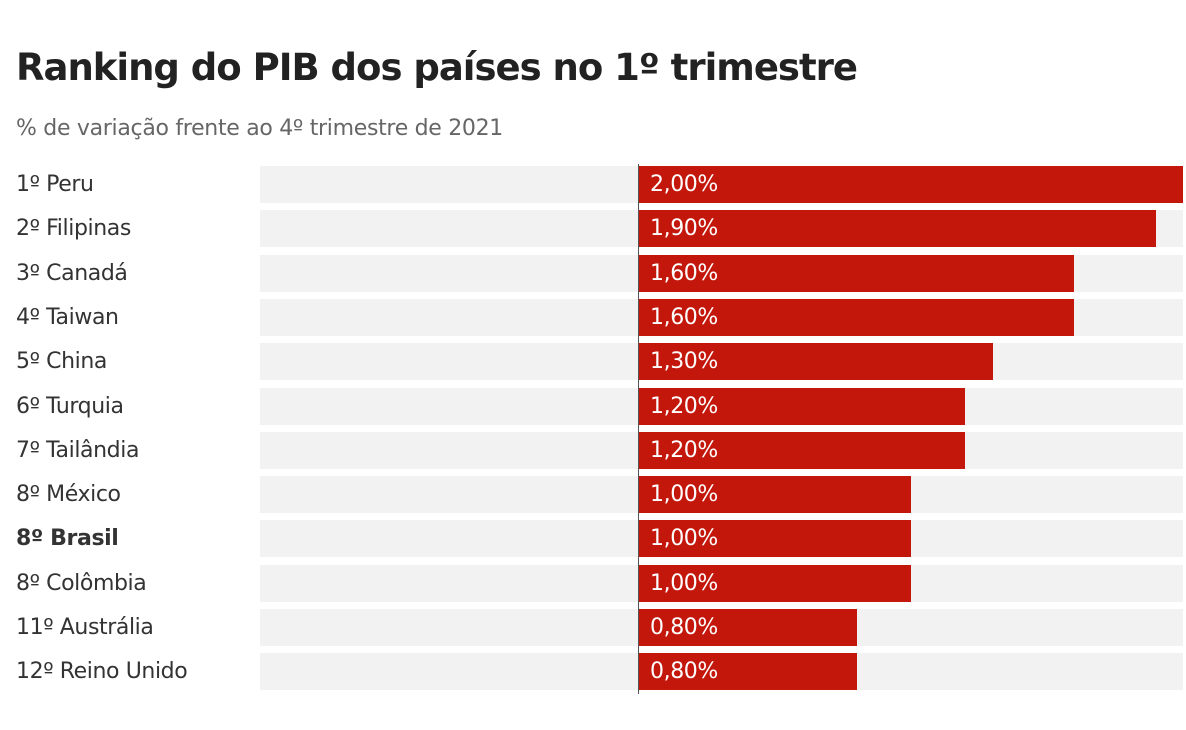  Describe the element at coordinates (85, 627) in the screenshot. I see `category-label: 11º Austrália` at that location.